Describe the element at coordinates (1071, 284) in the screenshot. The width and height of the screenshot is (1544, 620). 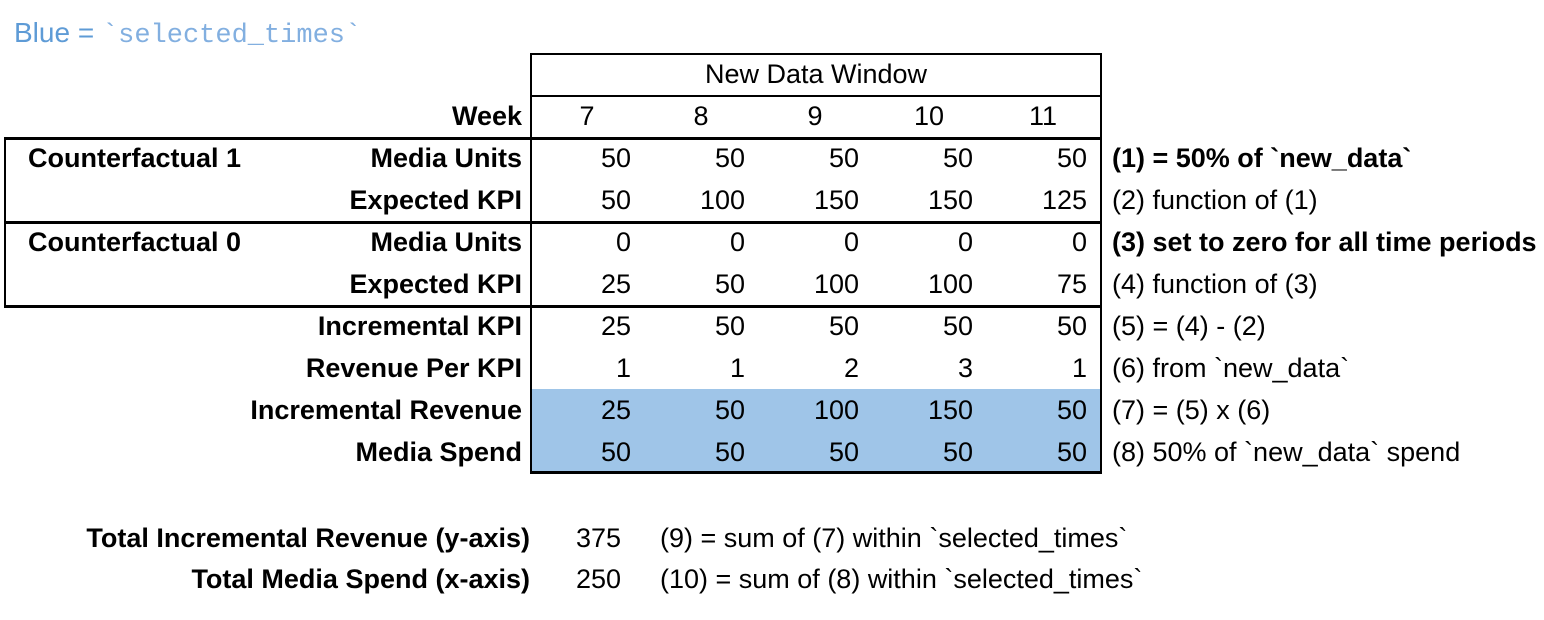
I see `data-cell: 75` at that location.